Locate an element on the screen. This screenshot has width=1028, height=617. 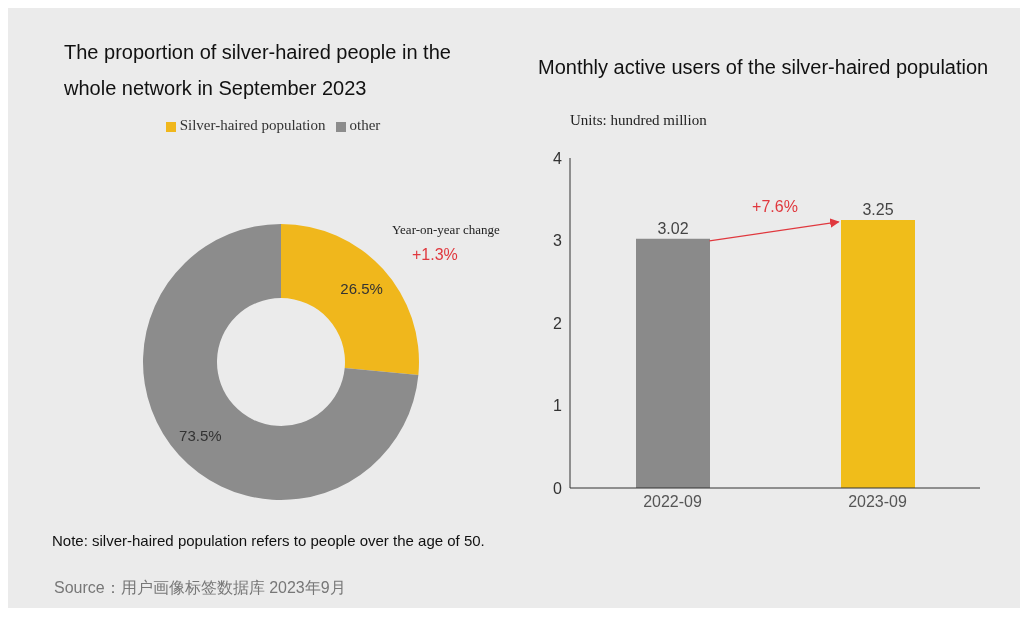
chart-title: The proportion of silver-haired people in the whole network in September 2023 is located at coordinates (258, 70).